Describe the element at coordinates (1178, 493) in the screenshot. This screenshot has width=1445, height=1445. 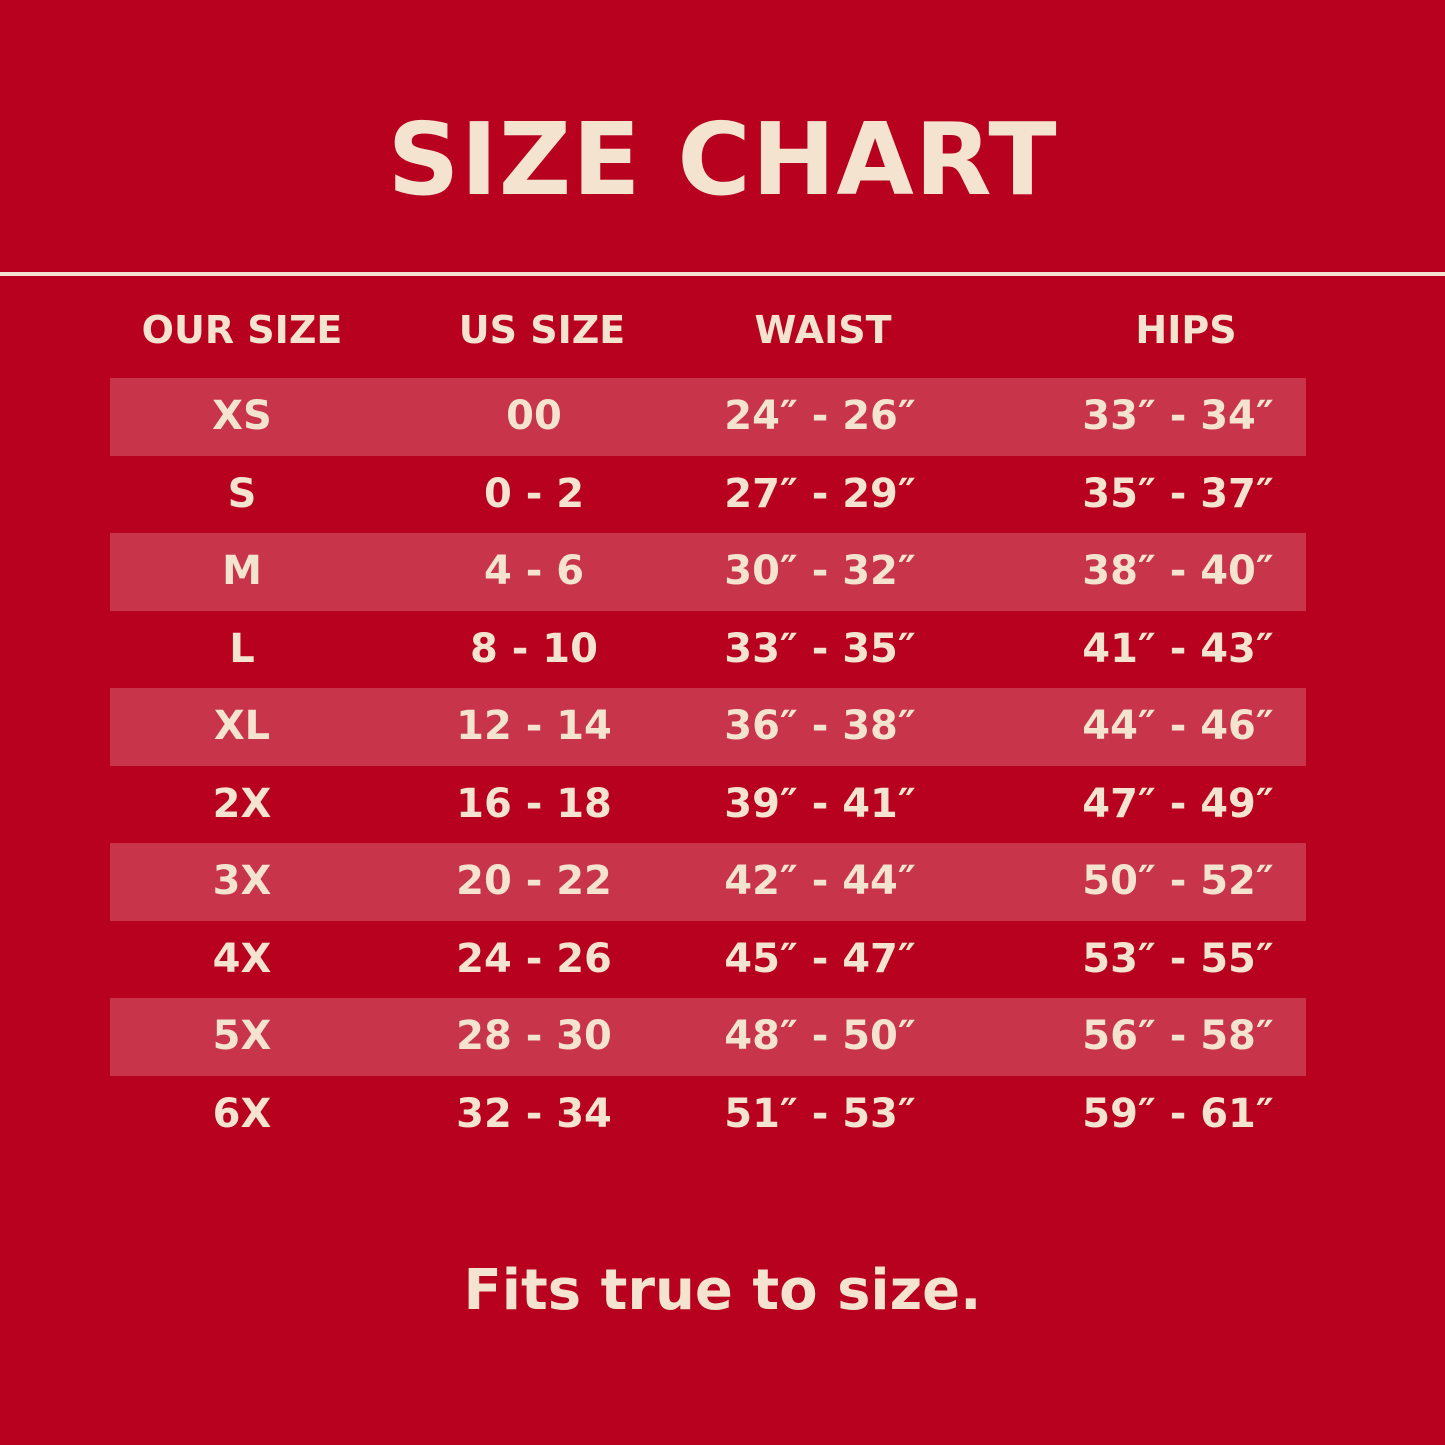
I see `cell-hips: 35″ - 37″` at that location.